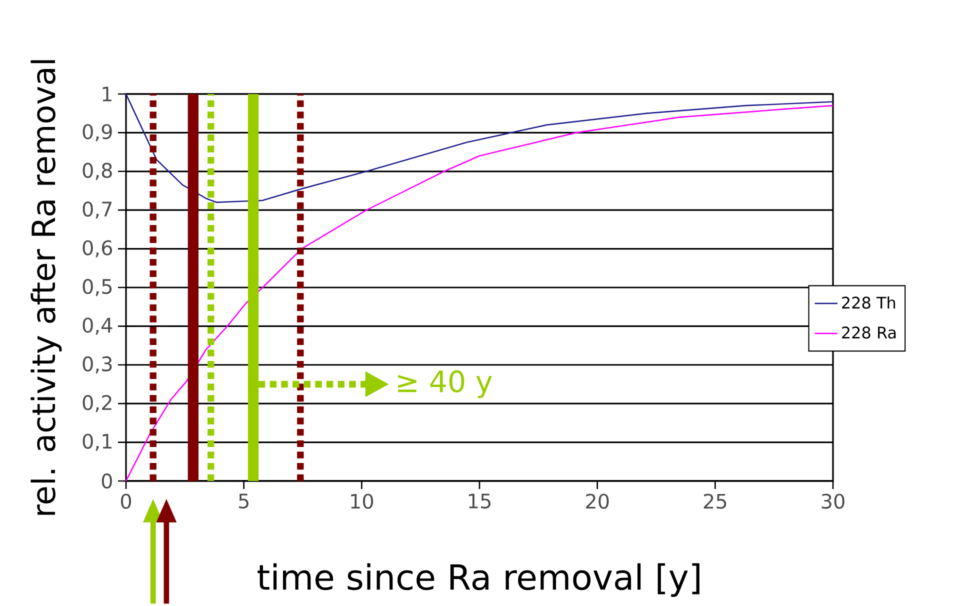 The height and width of the screenshot is (606, 961). I want to click on x-tick-label: 30, so click(833, 501).